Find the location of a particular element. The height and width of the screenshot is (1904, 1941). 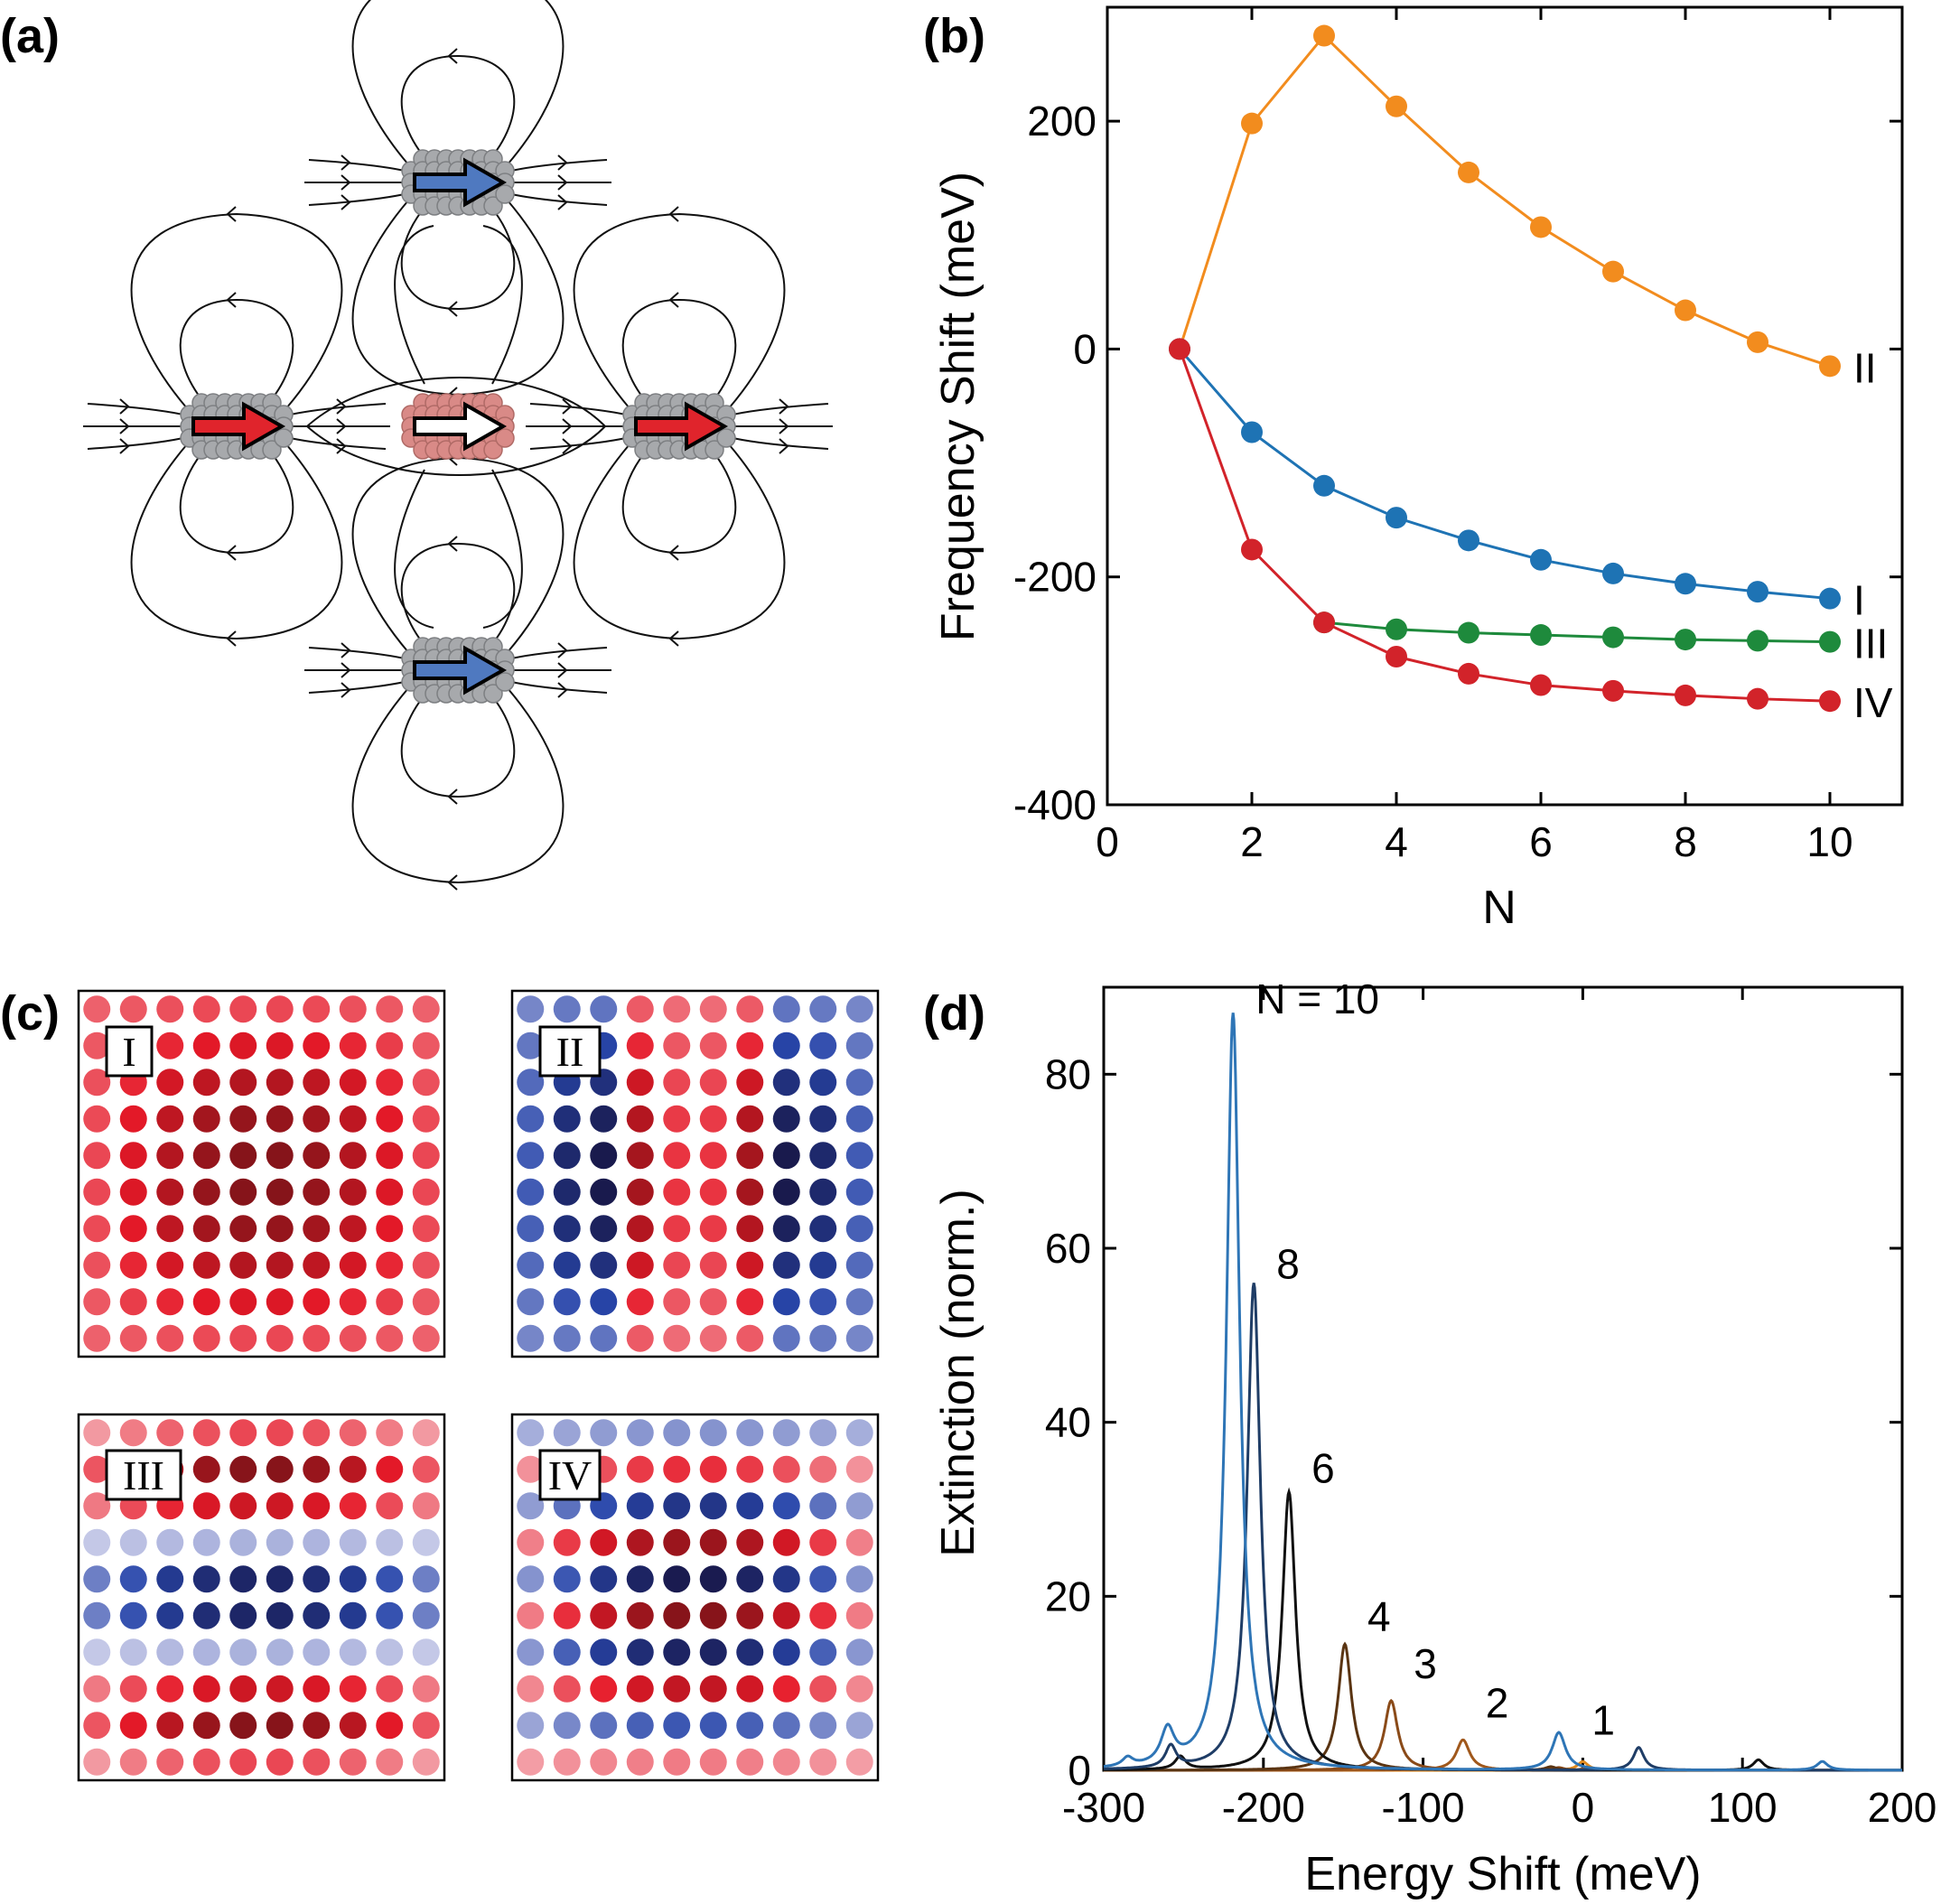

x-tick-label: -300 is located at coordinates (1103, 1807).